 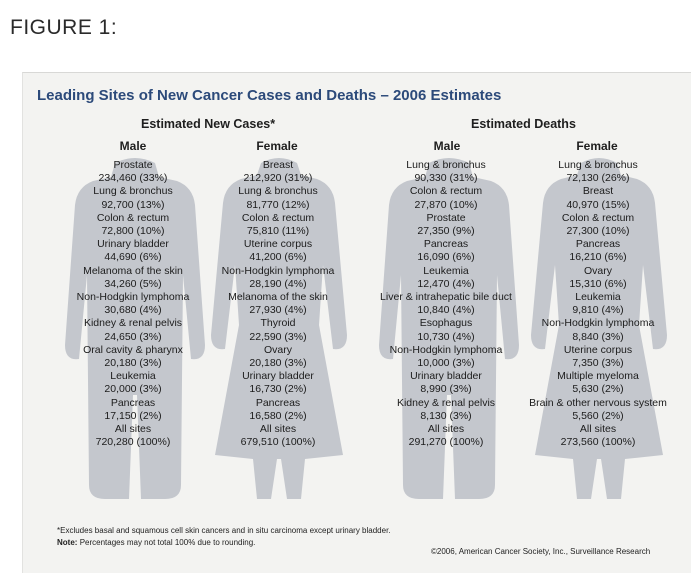 What do you see at coordinates (446, 415) in the screenshot?
I see `site-value: 8,130 (3%)` at bounding box center [446, 415].